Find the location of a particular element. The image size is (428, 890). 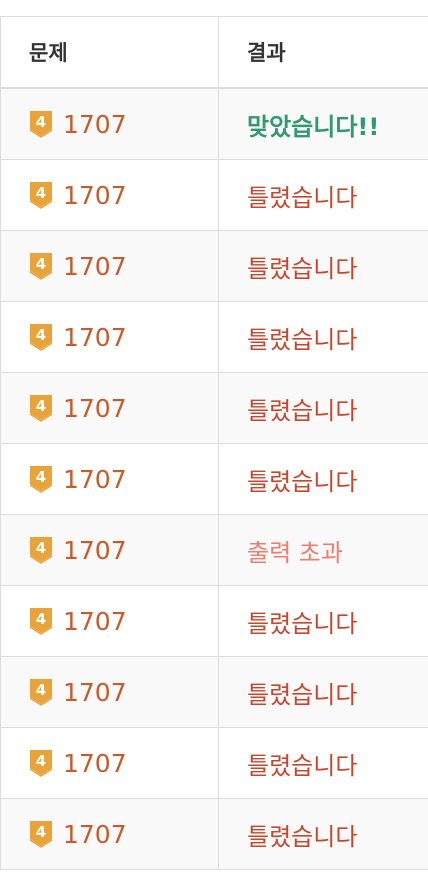

result-status: 출력 초과 is located at coordinates (295, 552).